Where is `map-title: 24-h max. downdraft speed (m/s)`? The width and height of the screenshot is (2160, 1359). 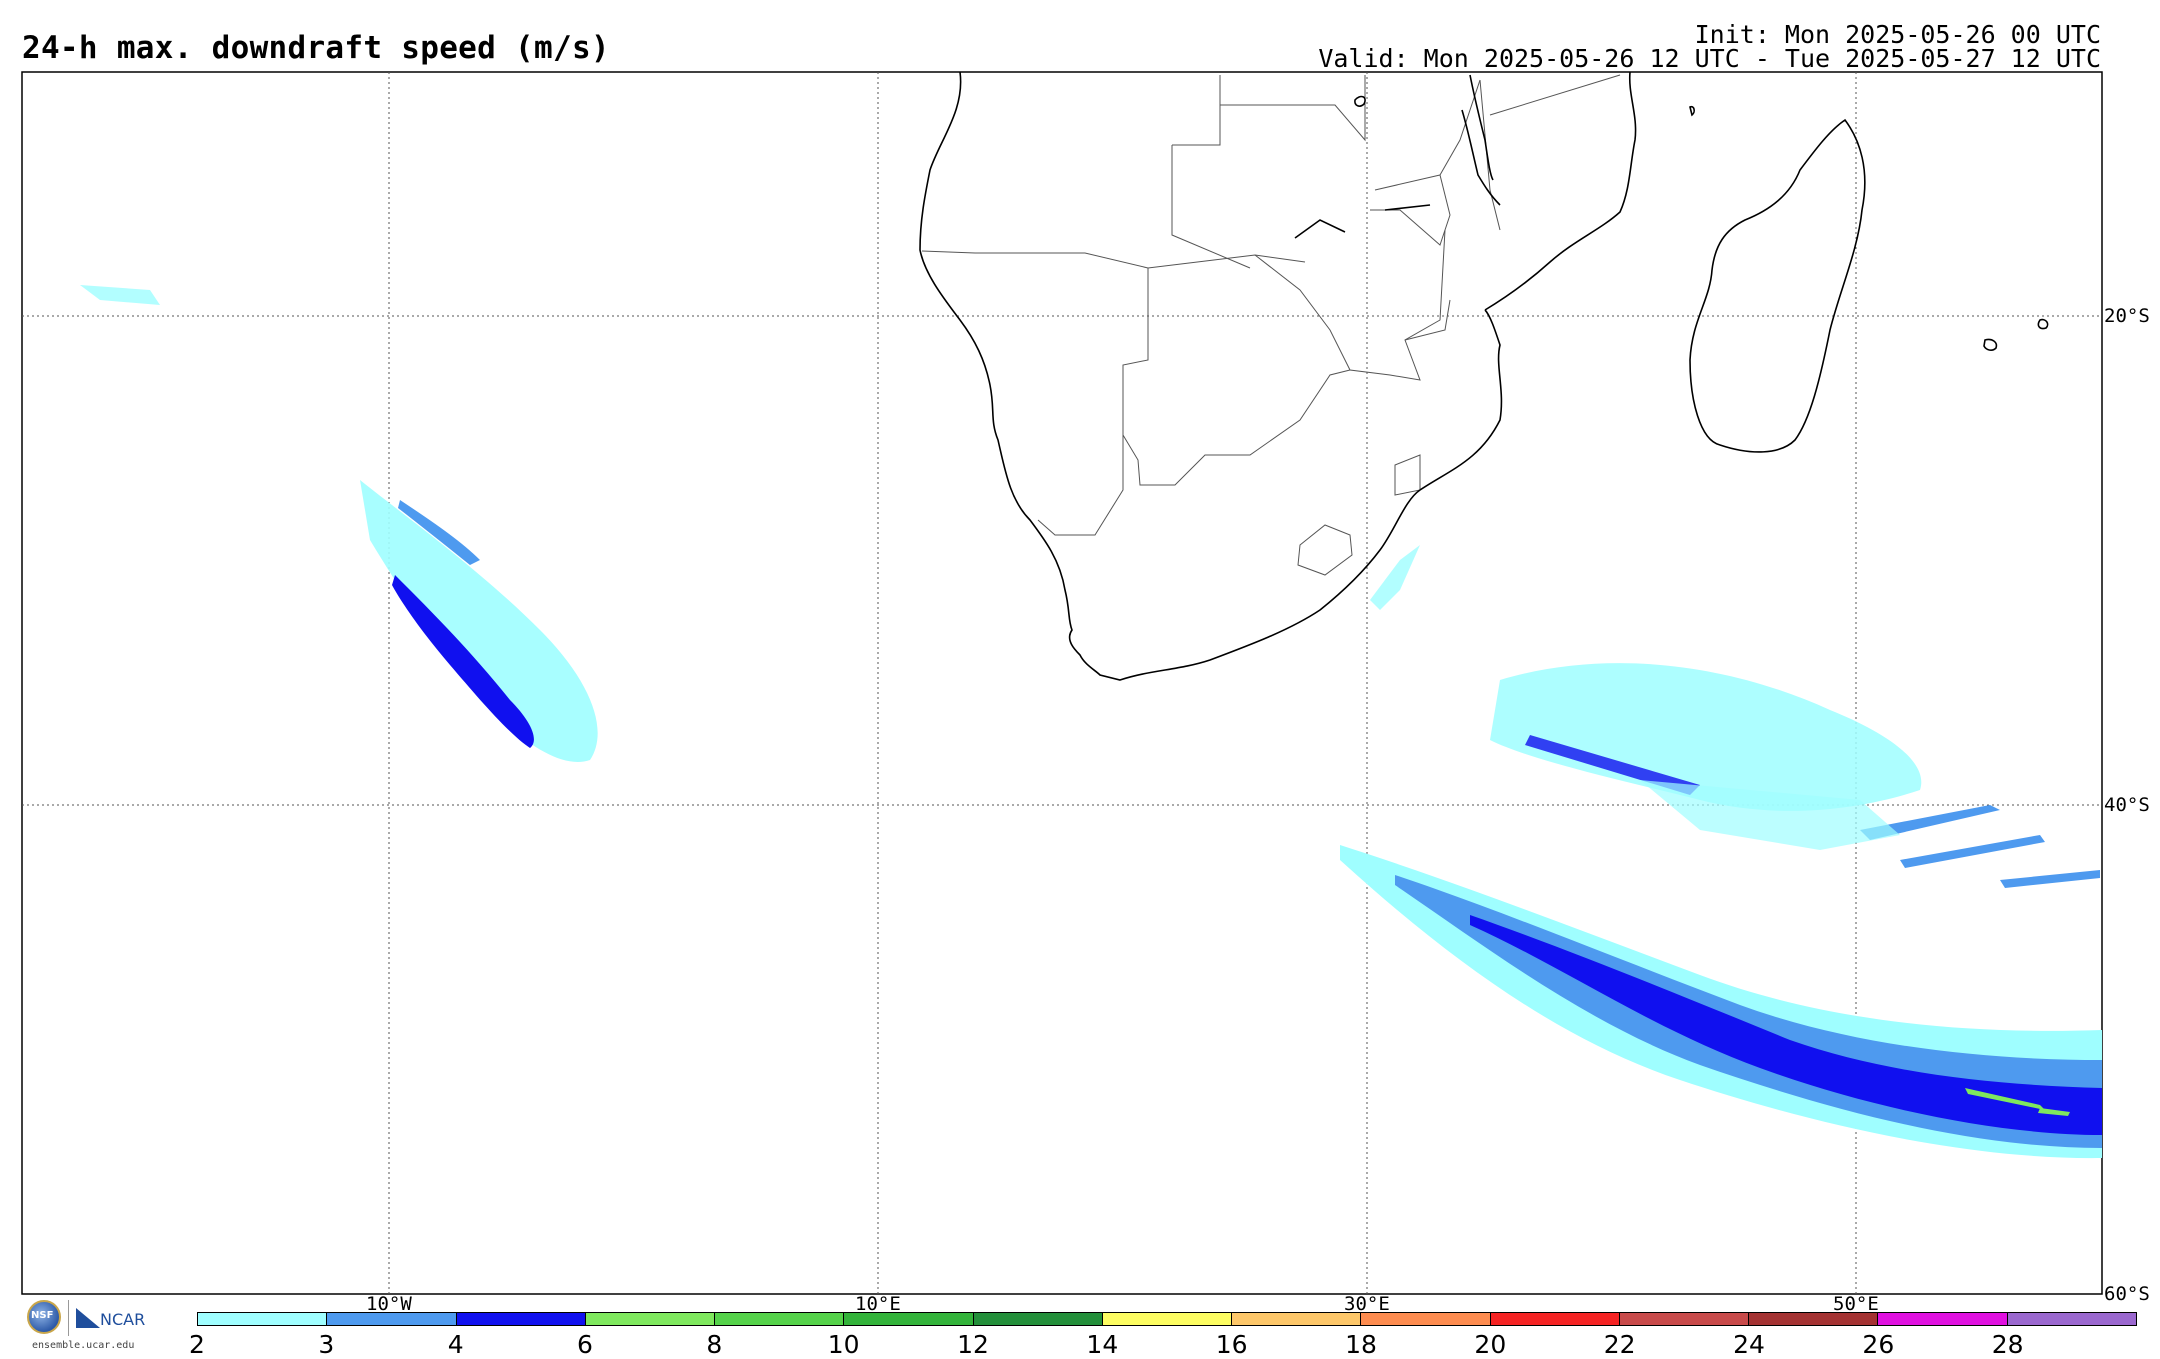 map-title: 24-h max. downdraft speed (m/s) is located at coordinates (316, 48).